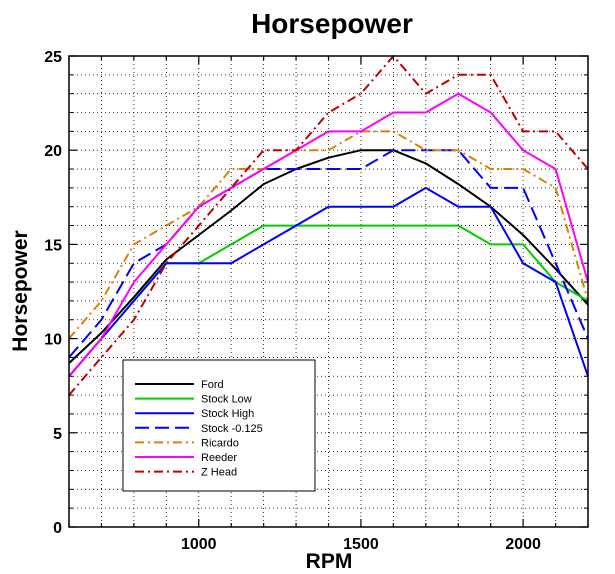  I want to click on legend-box, so click(219, 425).